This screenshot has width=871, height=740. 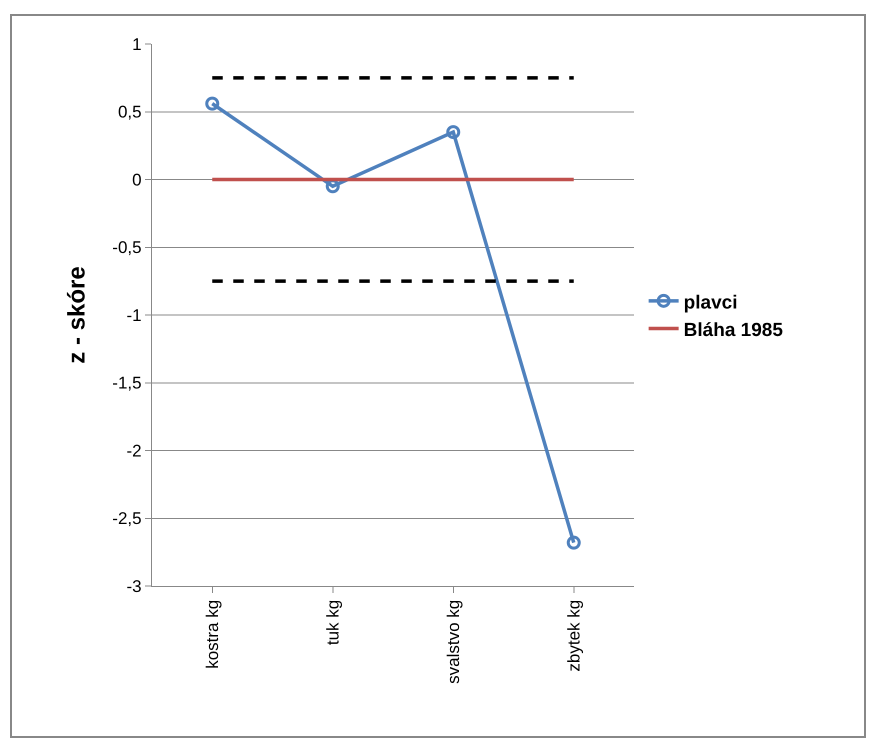 What do you see at coordinates (127, 248) in the screenshot?
I see `y-tick-label: -0,5` at bounding box center [127, 248].